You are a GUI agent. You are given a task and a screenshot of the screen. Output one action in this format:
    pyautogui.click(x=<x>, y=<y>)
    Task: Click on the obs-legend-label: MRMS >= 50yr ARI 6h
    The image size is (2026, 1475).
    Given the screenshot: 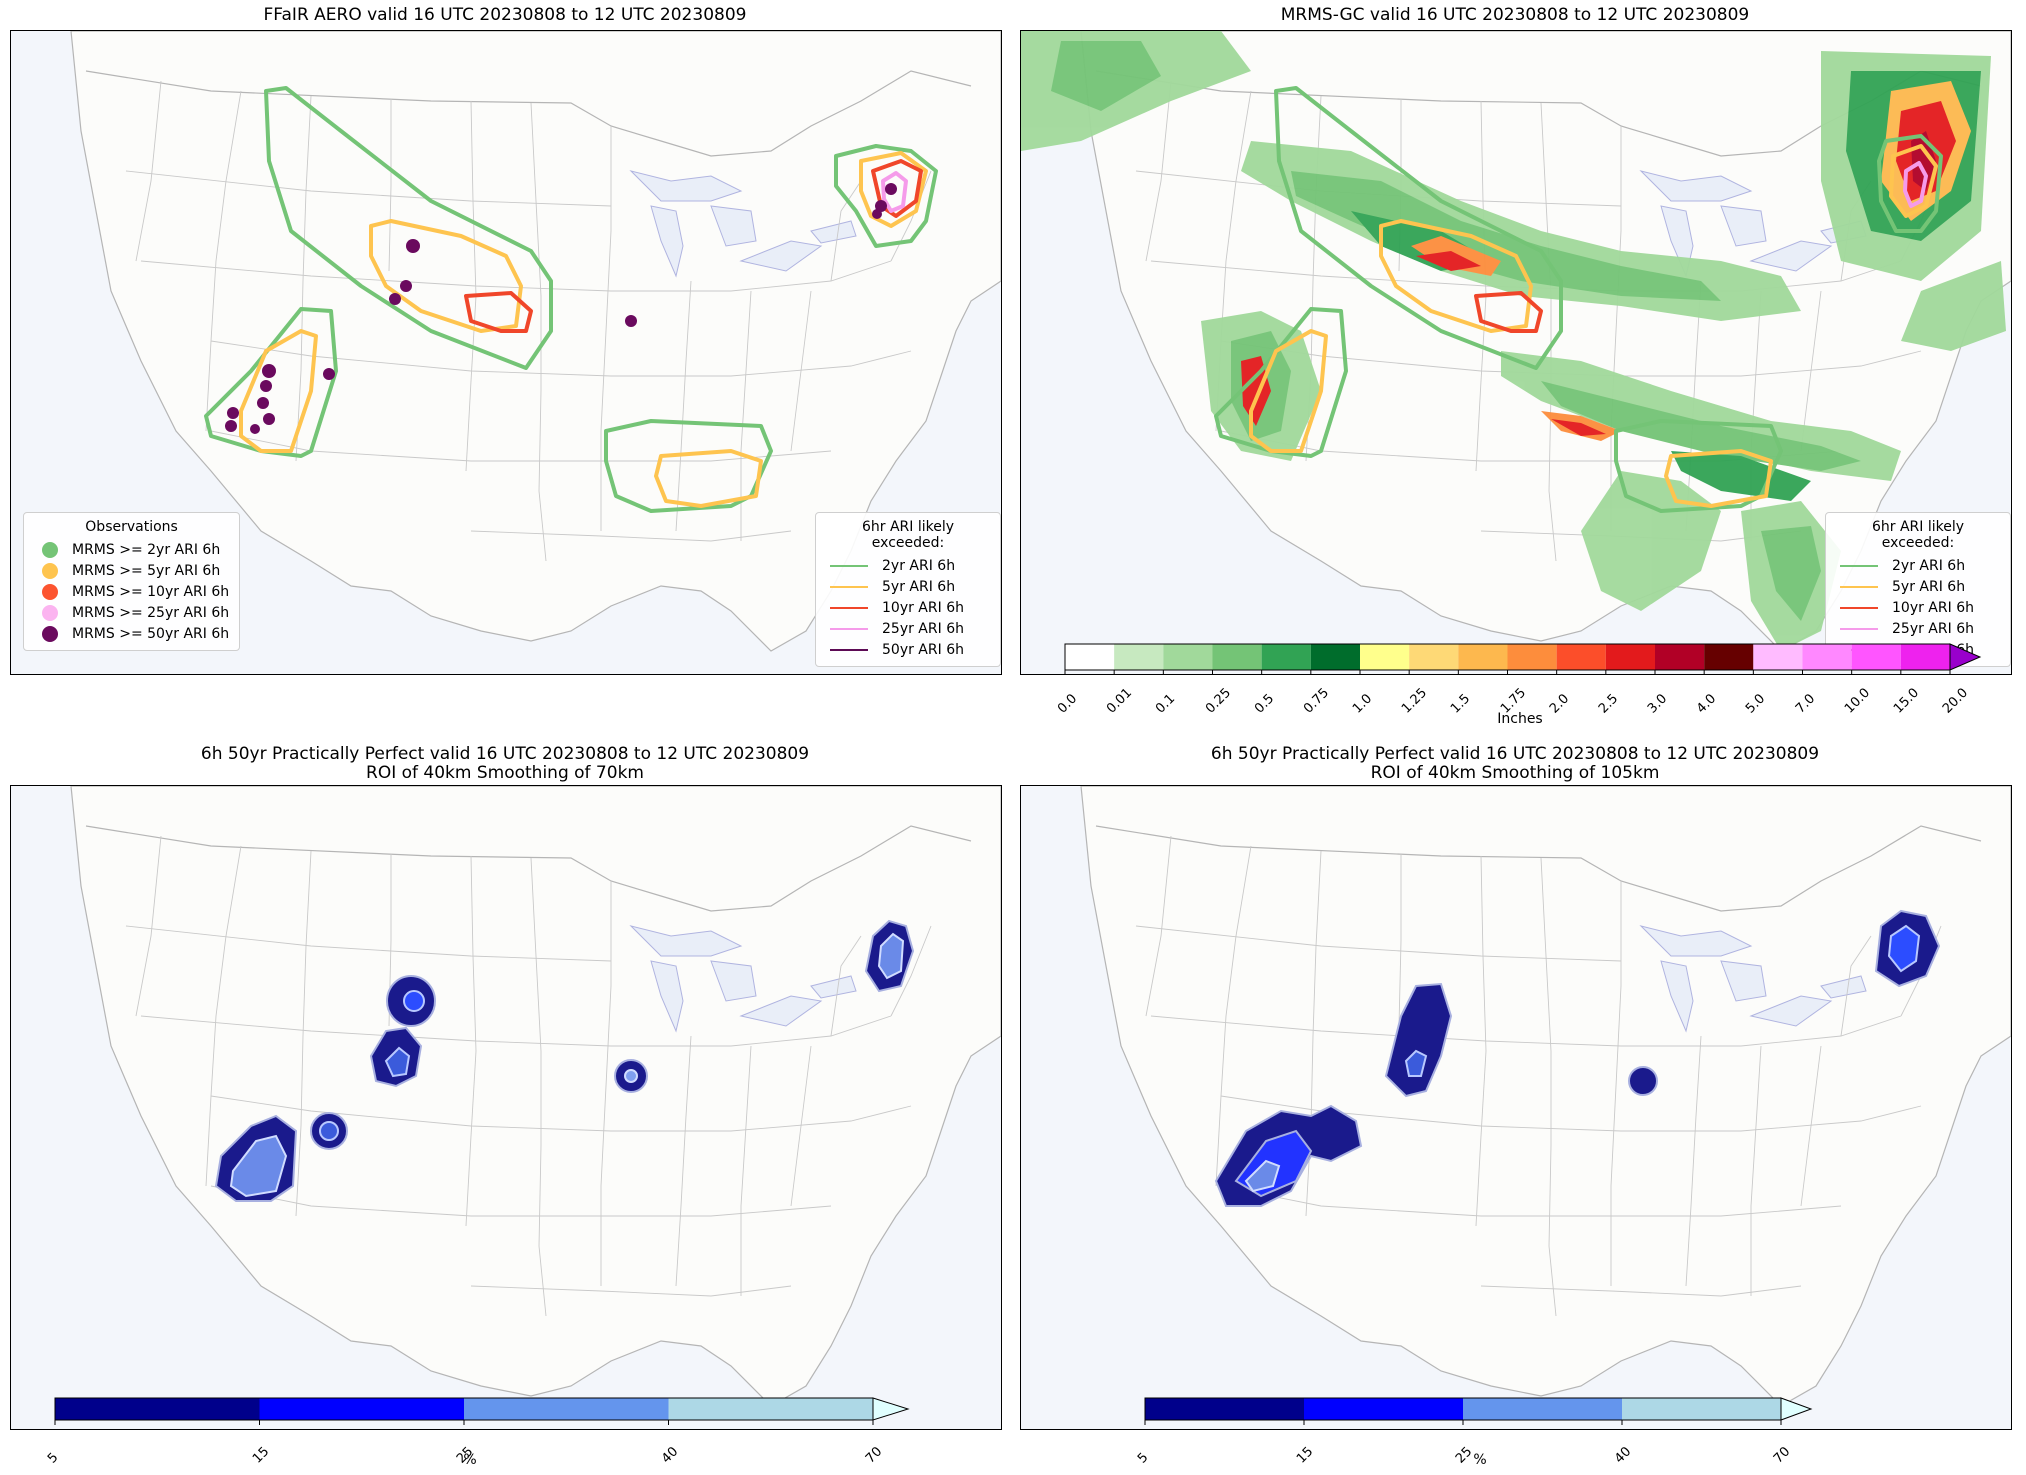 What is the action you would take?
    pyautogui.click(x=151, y=633)
    